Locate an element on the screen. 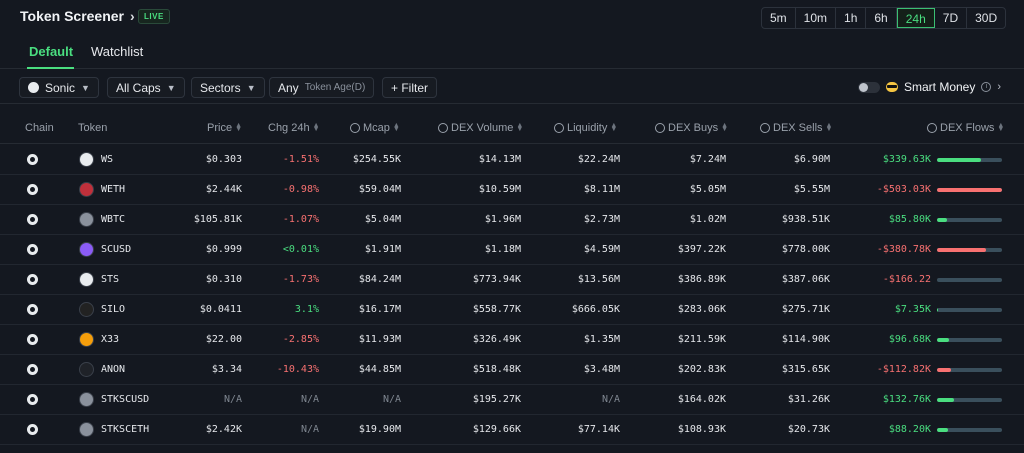 This screenshot has width=1024, height=453. price-cell: N/A is located at coordinates (232, 399).